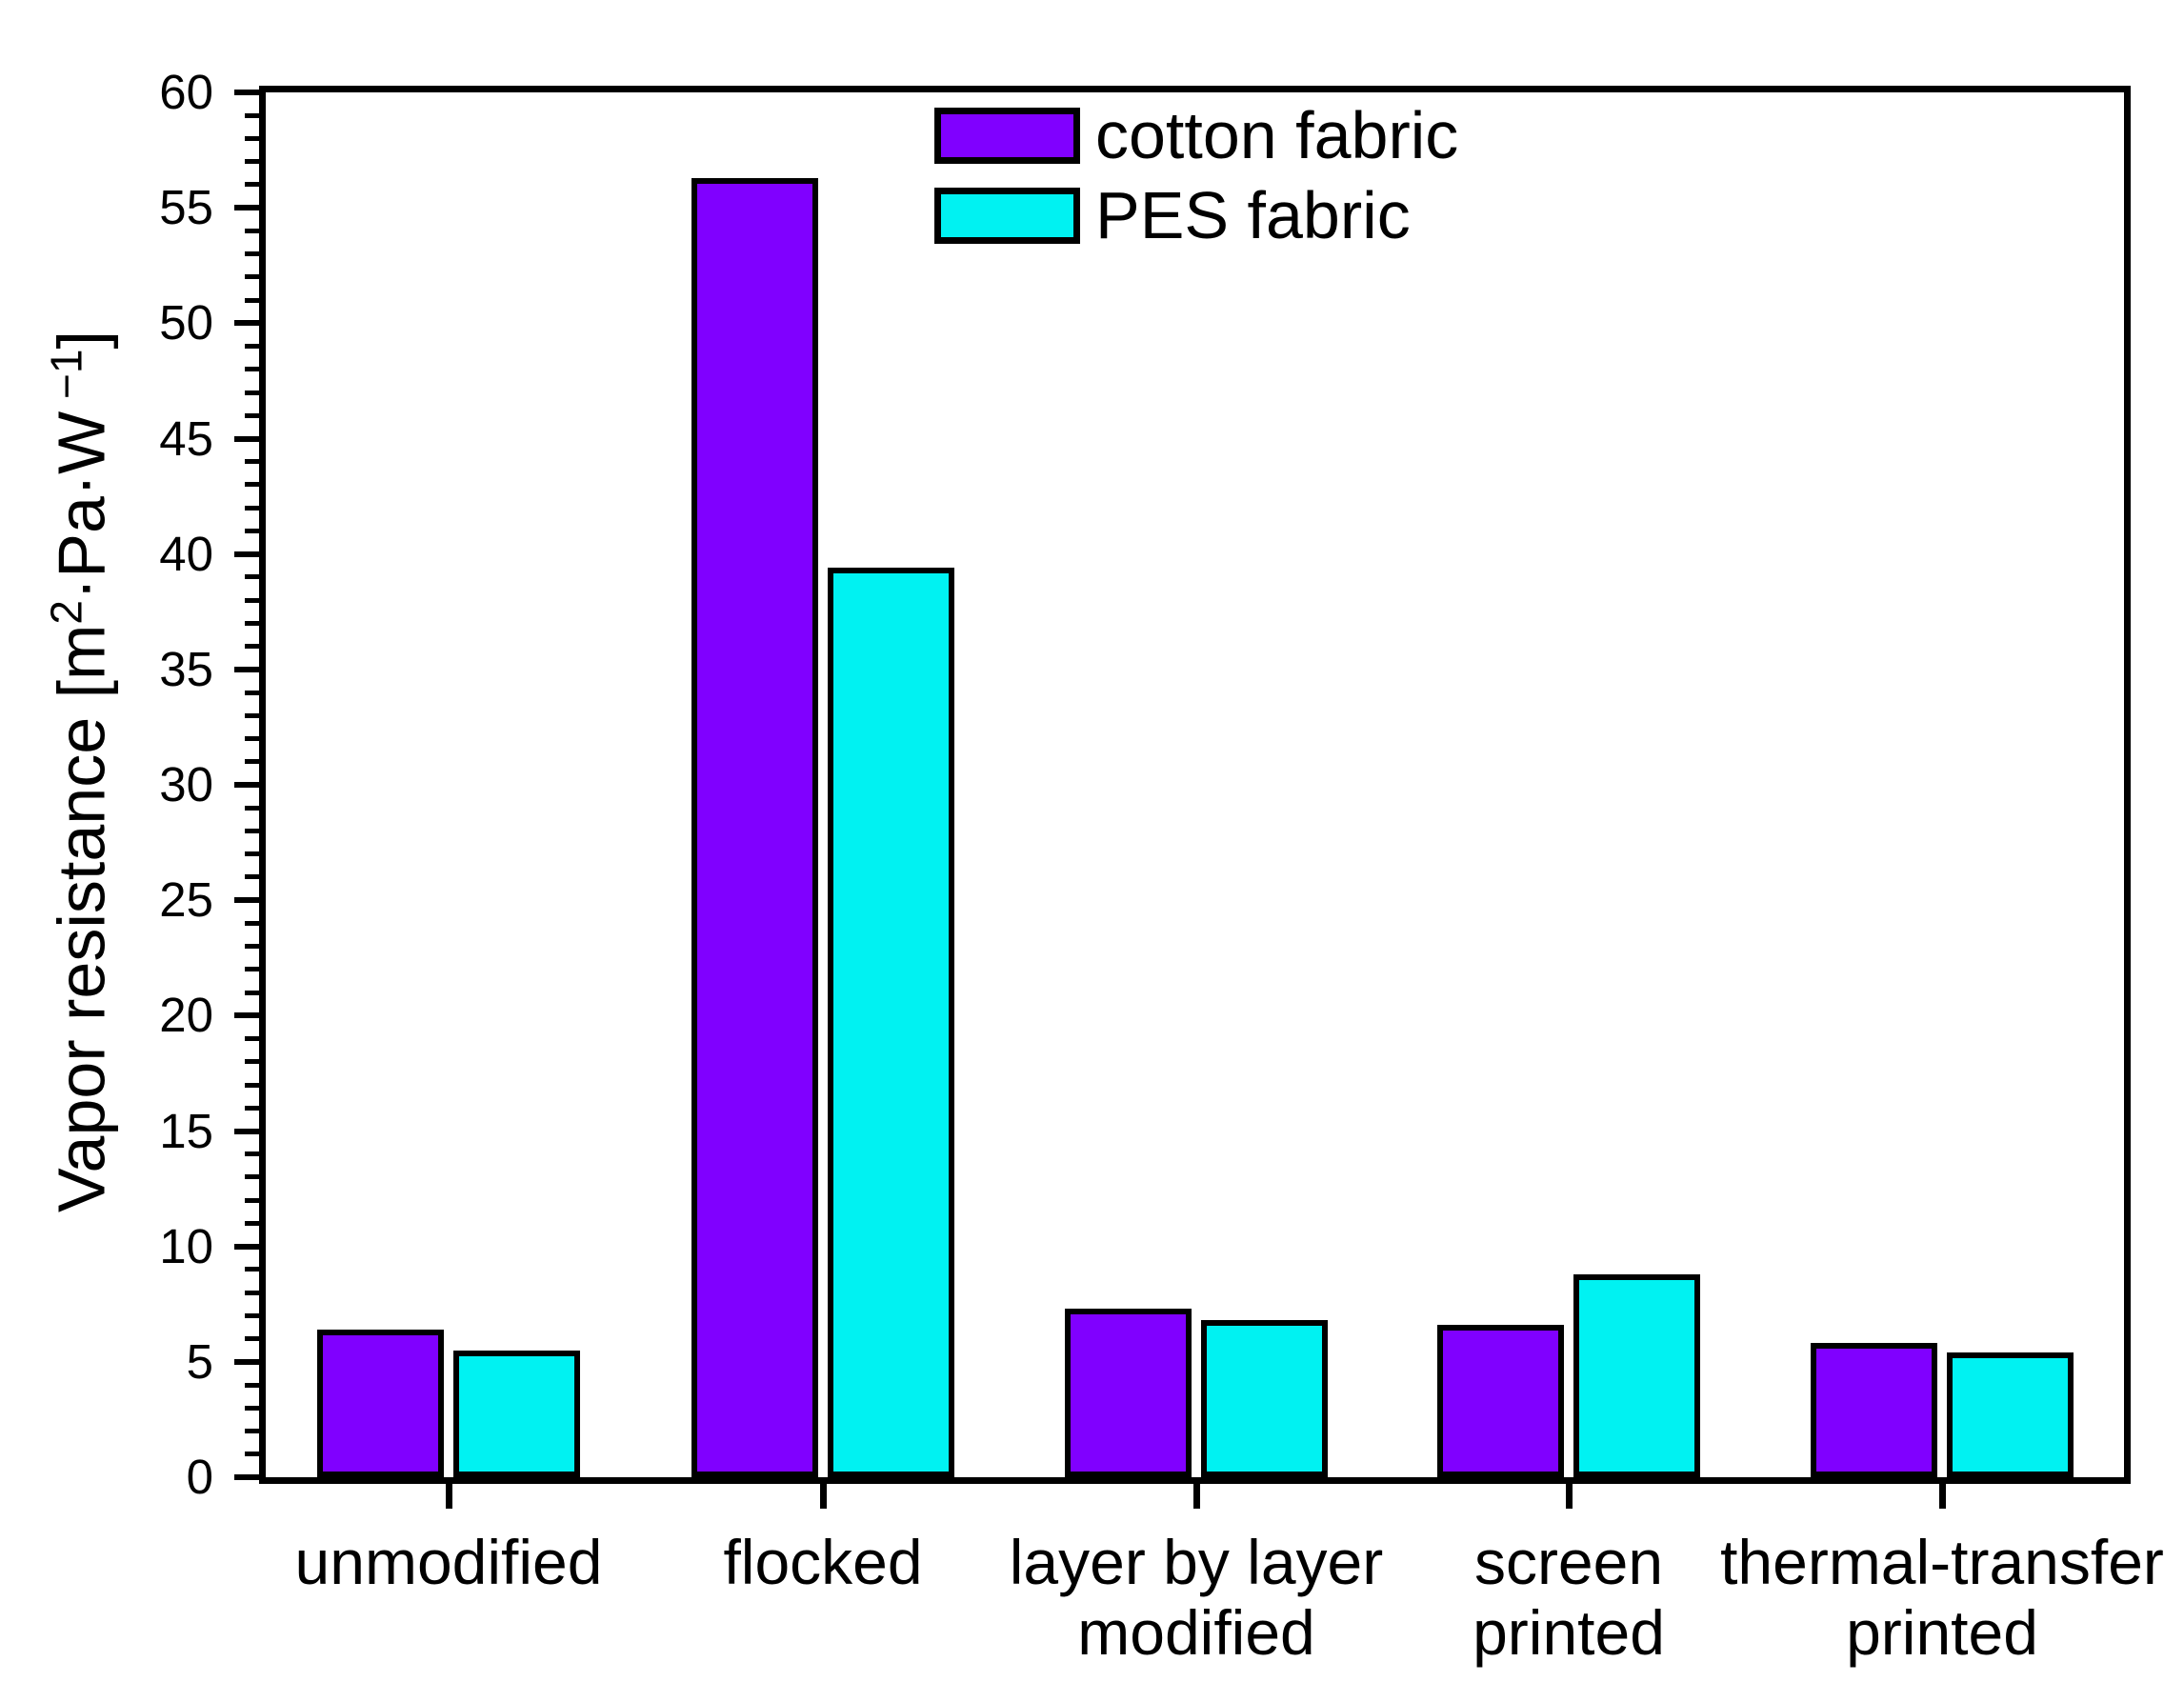  I want to click on y-tick-label: 40, so click(186, 553).